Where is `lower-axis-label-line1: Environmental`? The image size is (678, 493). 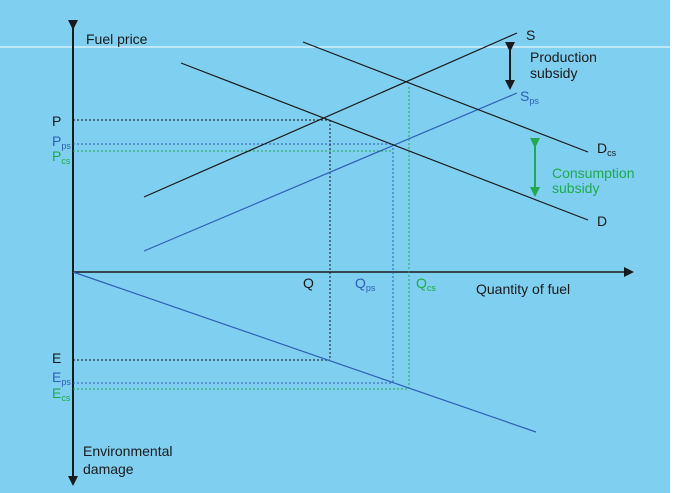 lower-axis-label-line1: Environmental is located at coordinates (128, 451).